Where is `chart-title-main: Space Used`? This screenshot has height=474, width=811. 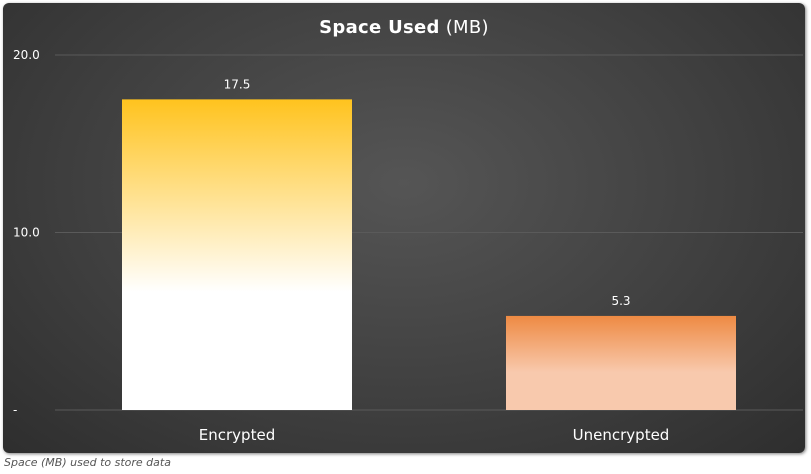 chart-title-main: Space Used is located at coordinates (379, 27).